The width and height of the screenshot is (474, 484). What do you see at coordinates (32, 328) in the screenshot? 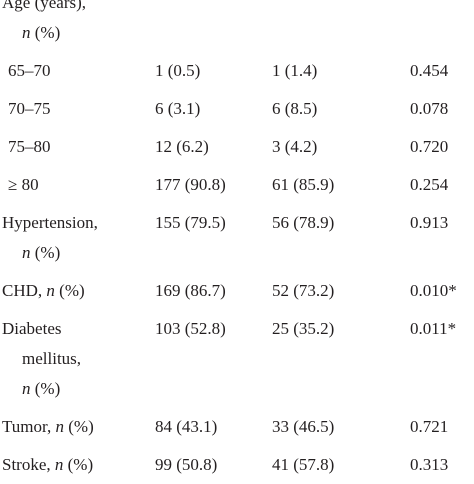
I see `label-text: Diabetes` at bounding box center [32, 328].